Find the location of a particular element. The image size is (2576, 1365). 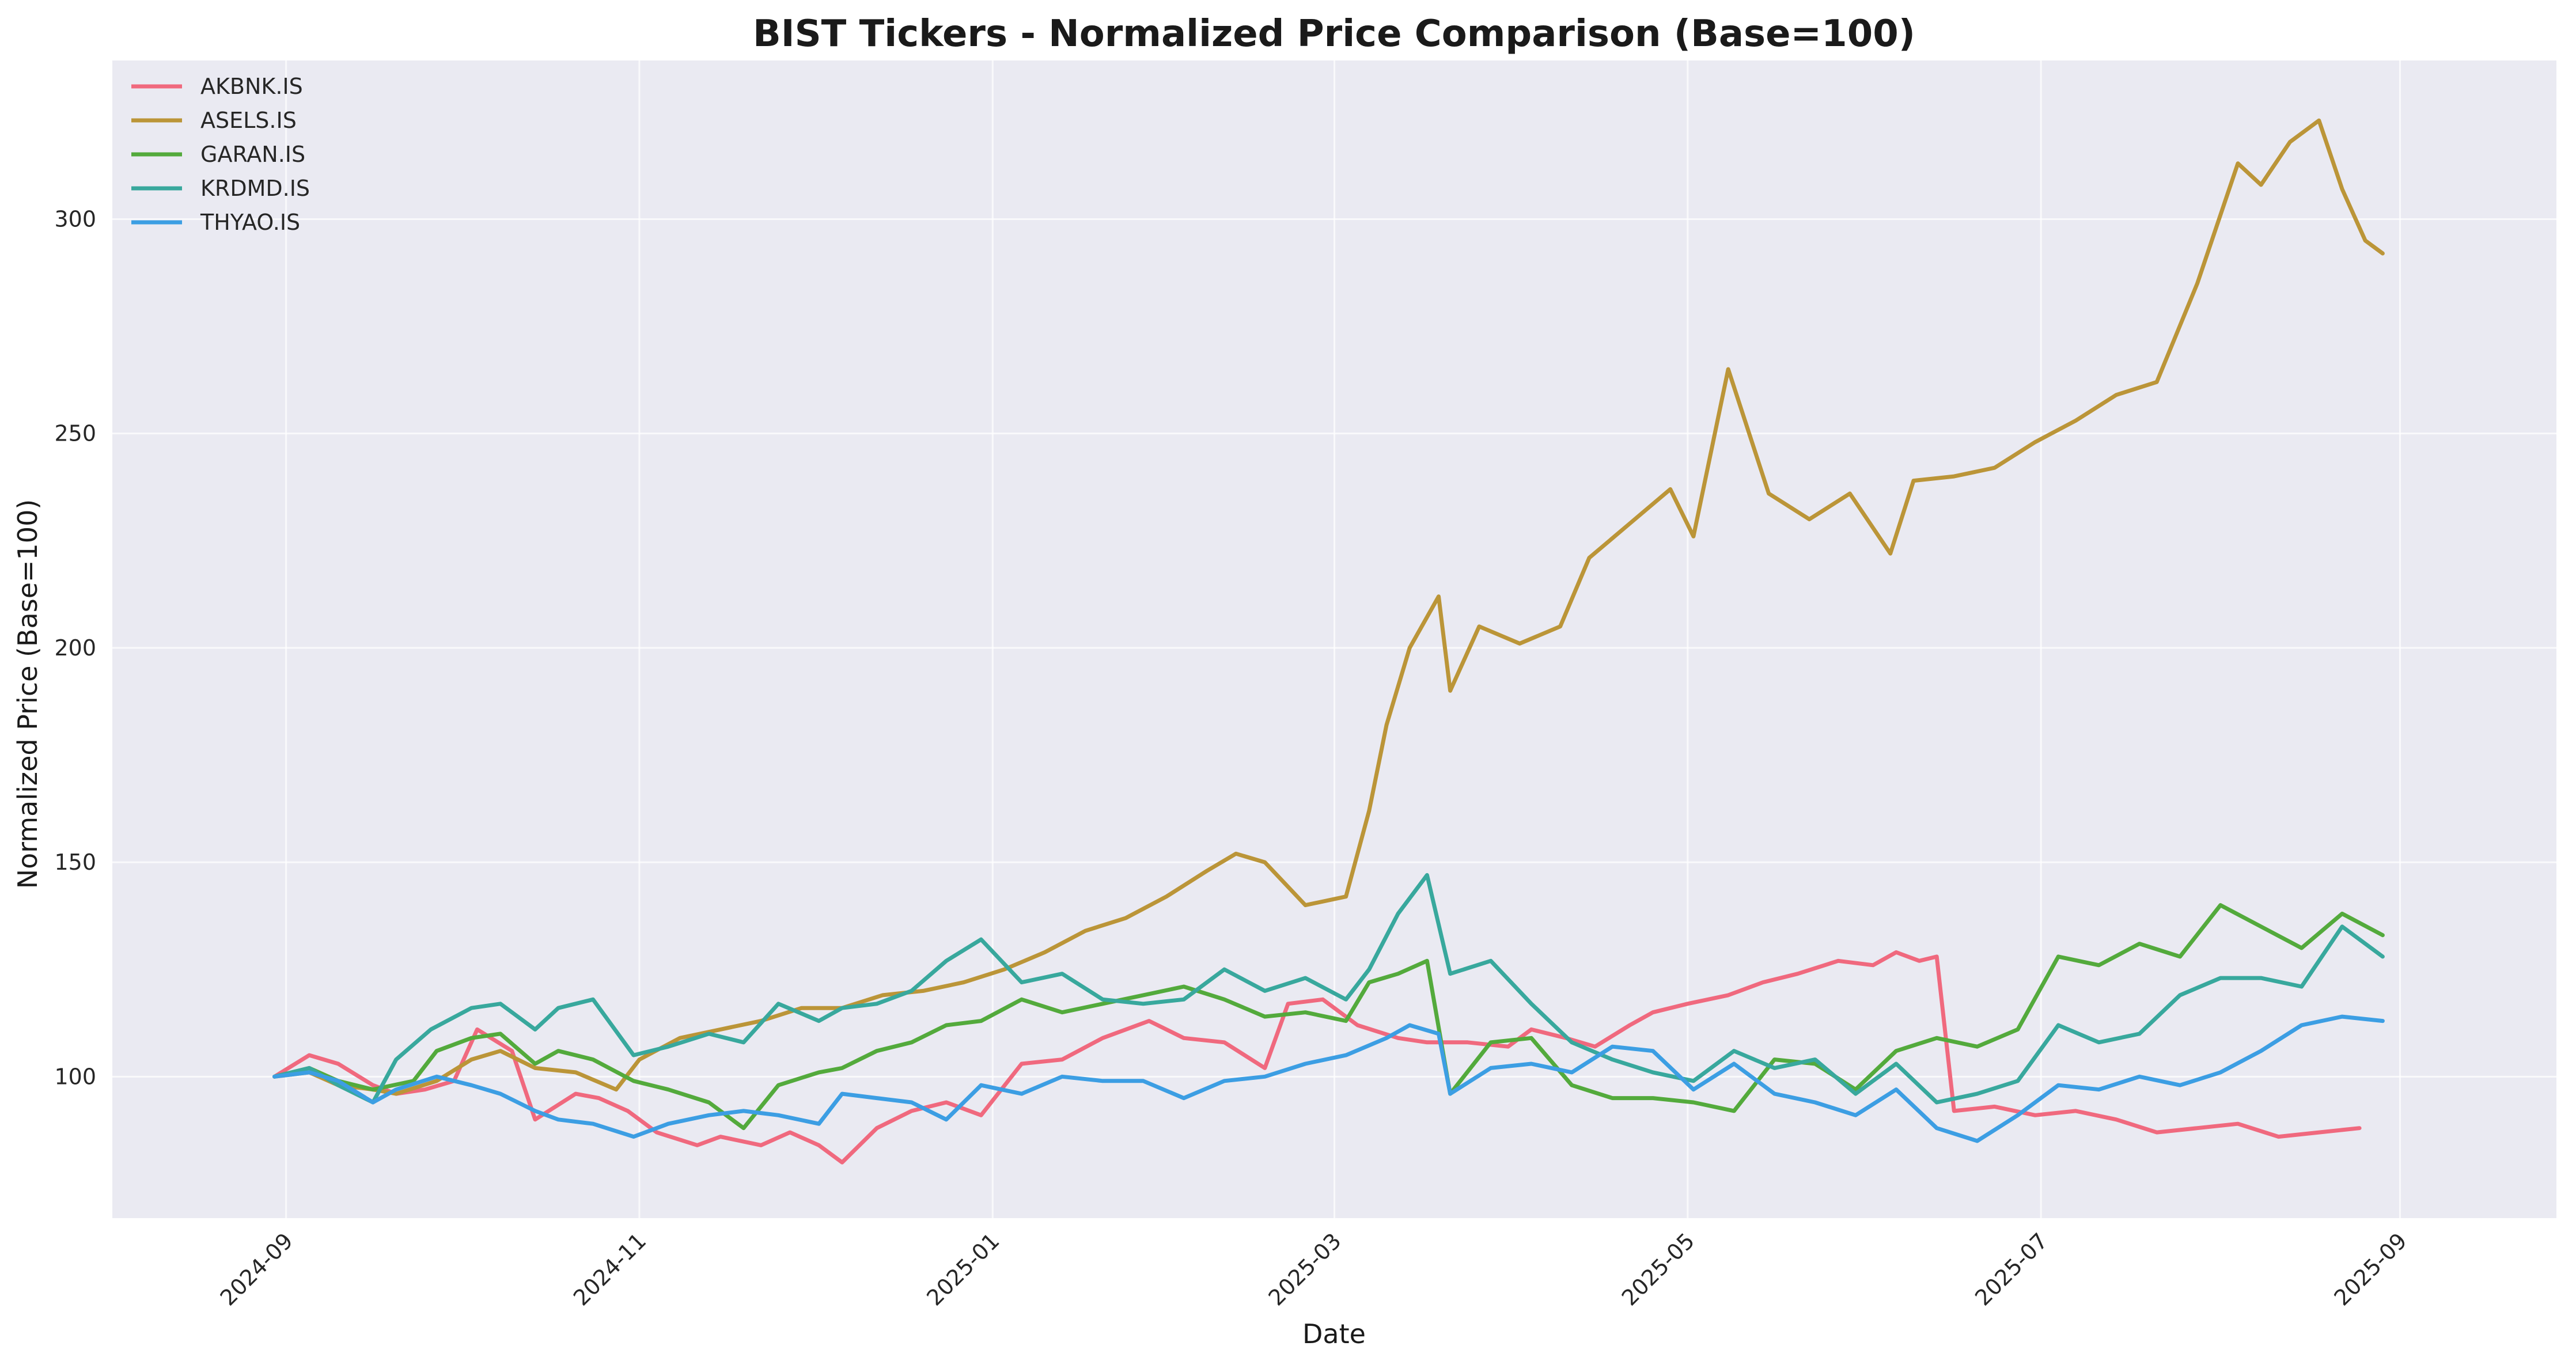

legend-item: GARAN.IS is located at coordinates (218, 154).